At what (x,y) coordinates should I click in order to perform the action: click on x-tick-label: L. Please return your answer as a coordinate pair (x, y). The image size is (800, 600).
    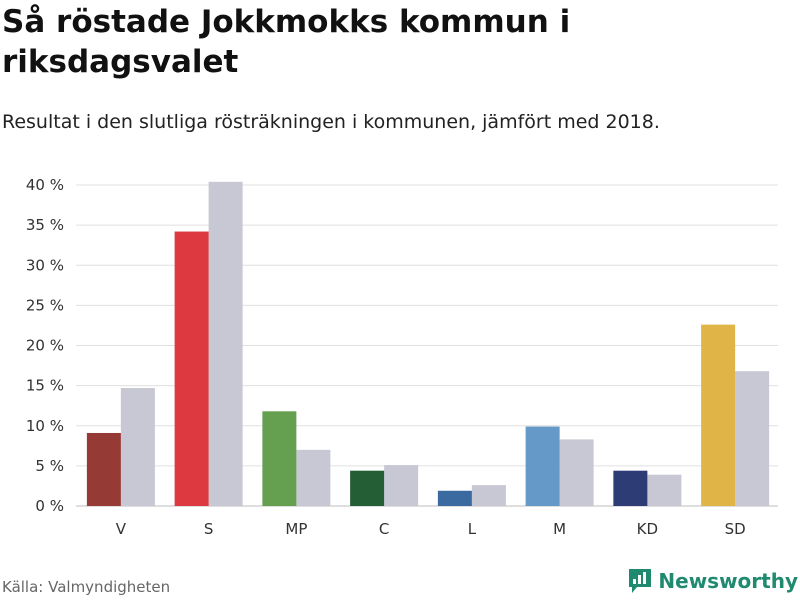
    Looking at the image, I should click on (472, 529).